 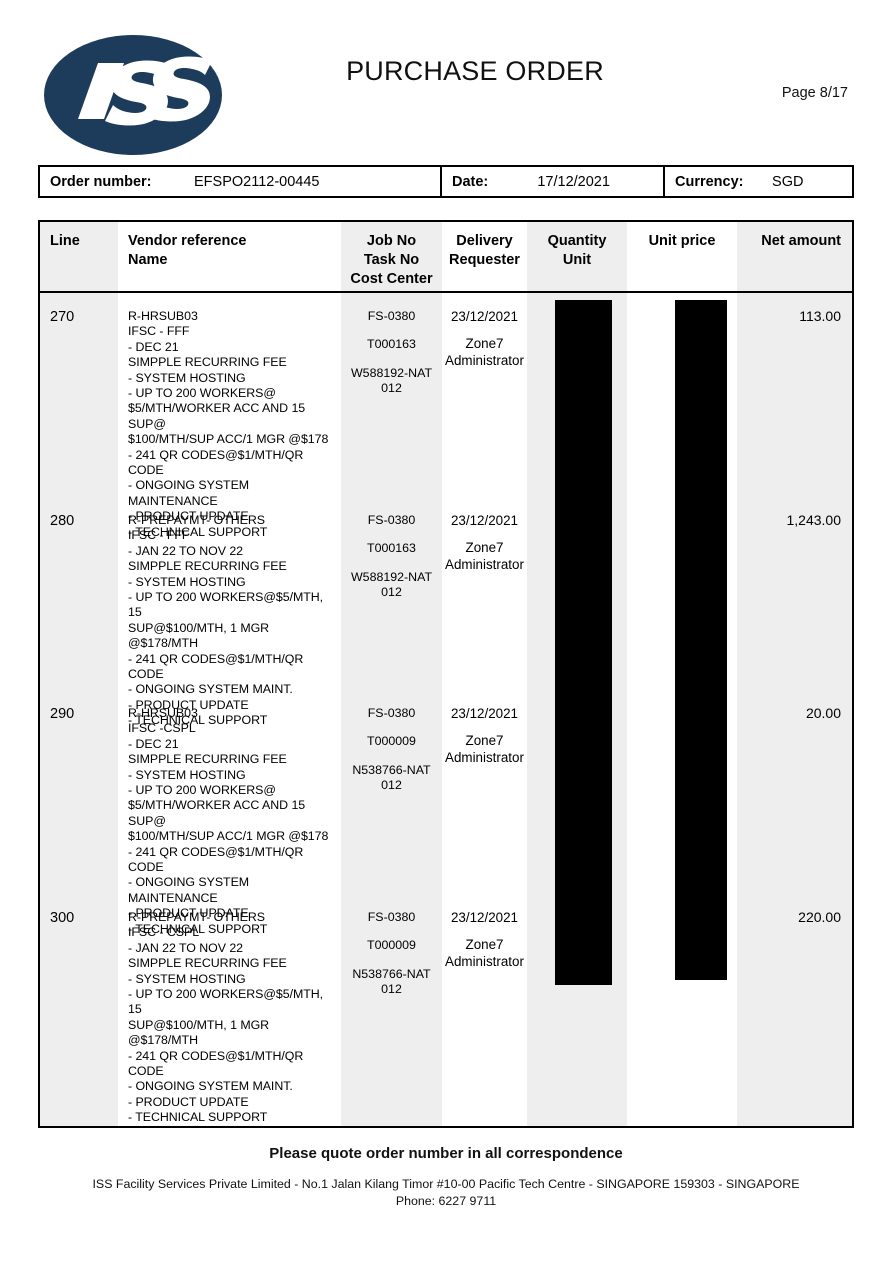 What do you see at coordinates (757, 181) in the screenshot?
I see `currency-cell: Currency: SGD` at bounding box center [757, 181].